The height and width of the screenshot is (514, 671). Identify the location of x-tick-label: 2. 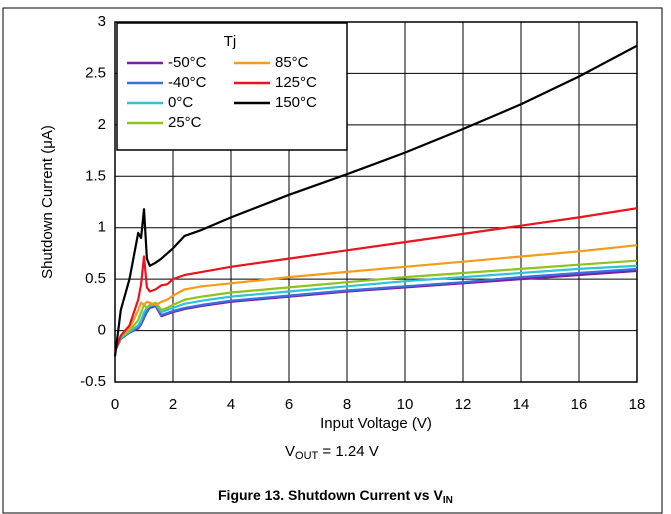
(173, 404).